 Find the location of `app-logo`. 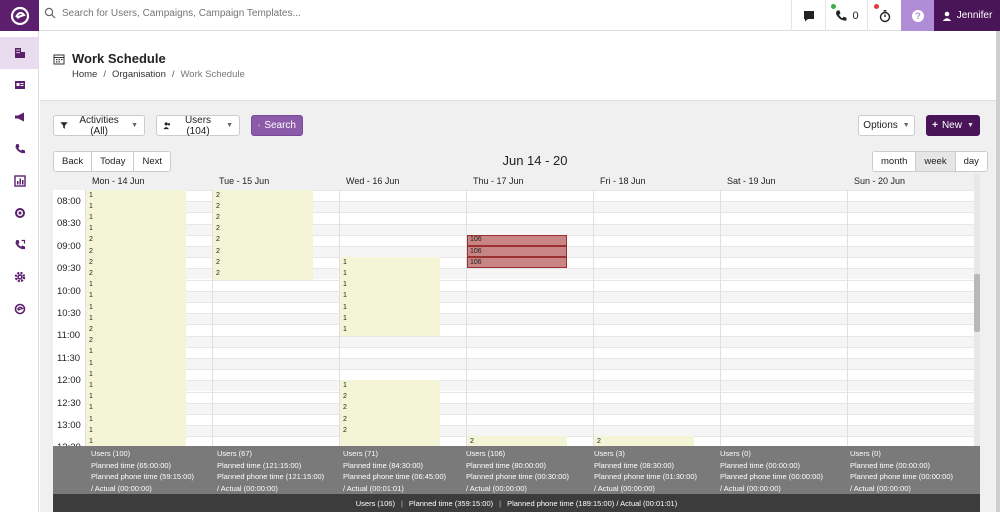

app-logo is located at coordinates (19, 15).